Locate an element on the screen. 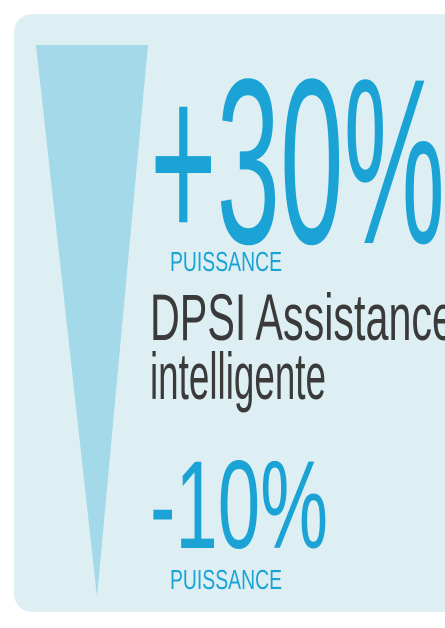  feature-line: DPSI Assistance is located at coordinates (297, 317).